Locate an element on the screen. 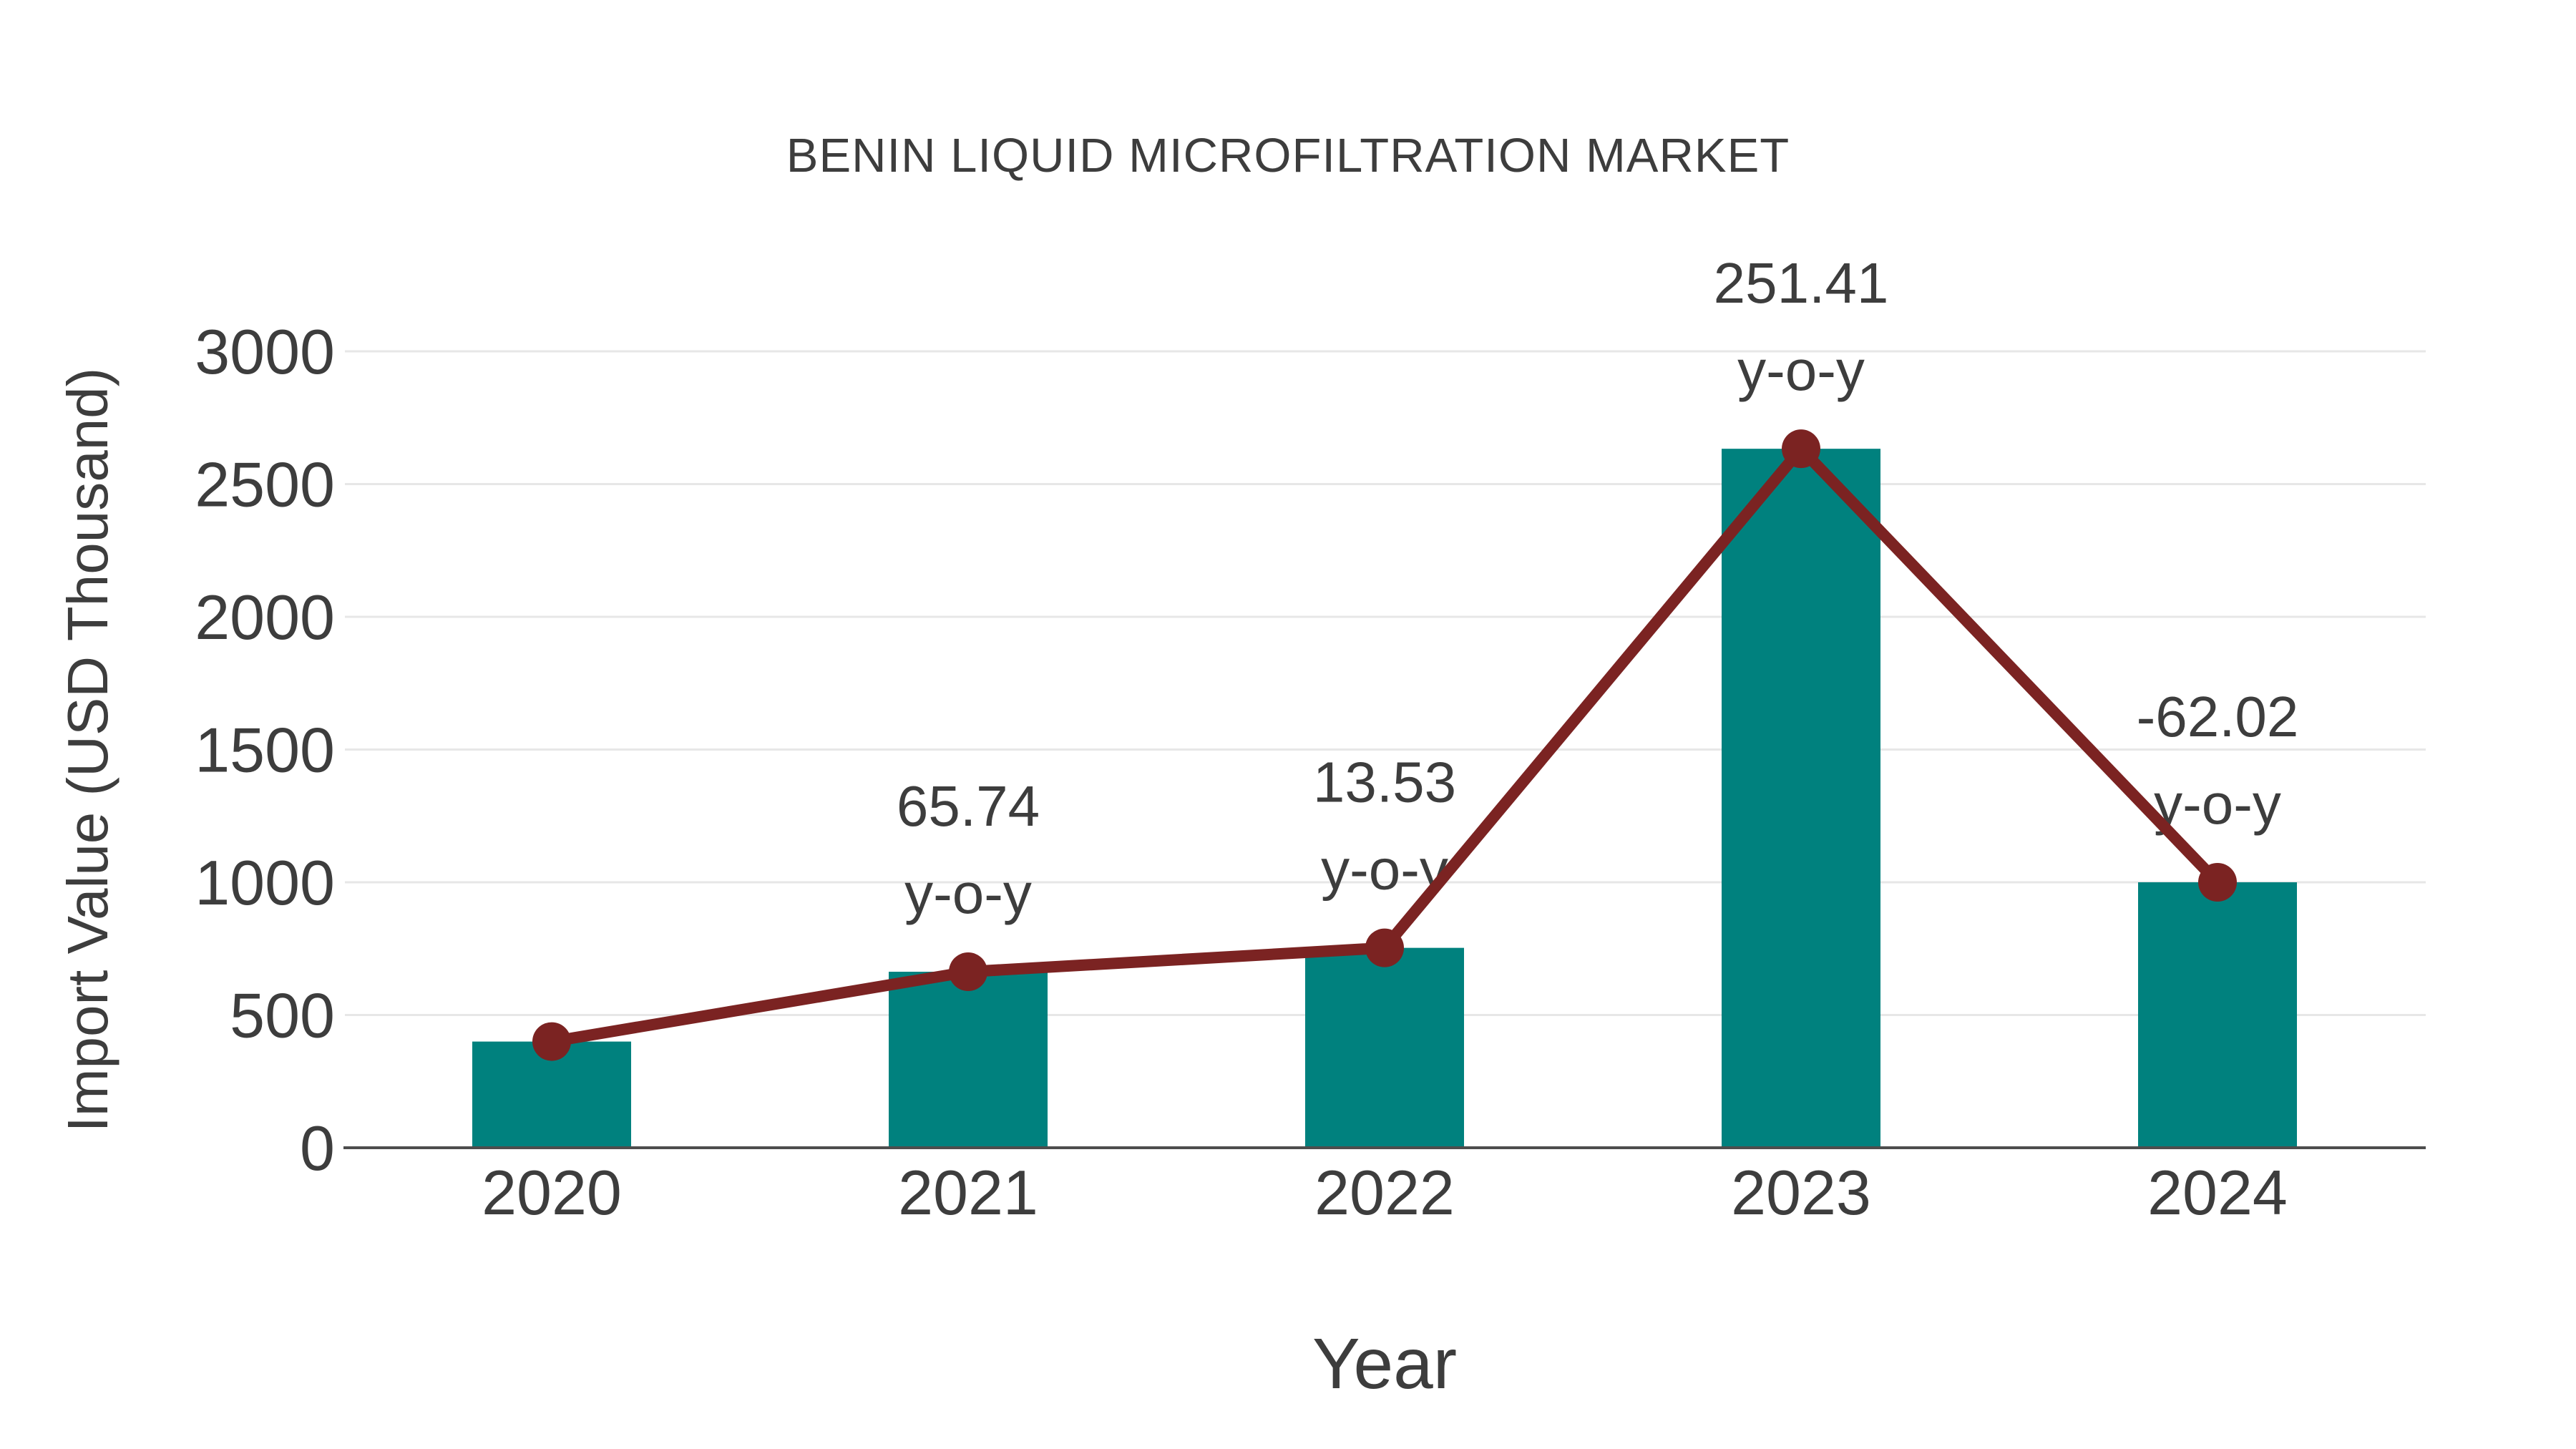 The width and height of the screenshot is (2576, 1449). bar-2022 is located at coordinates (1384, 1047).